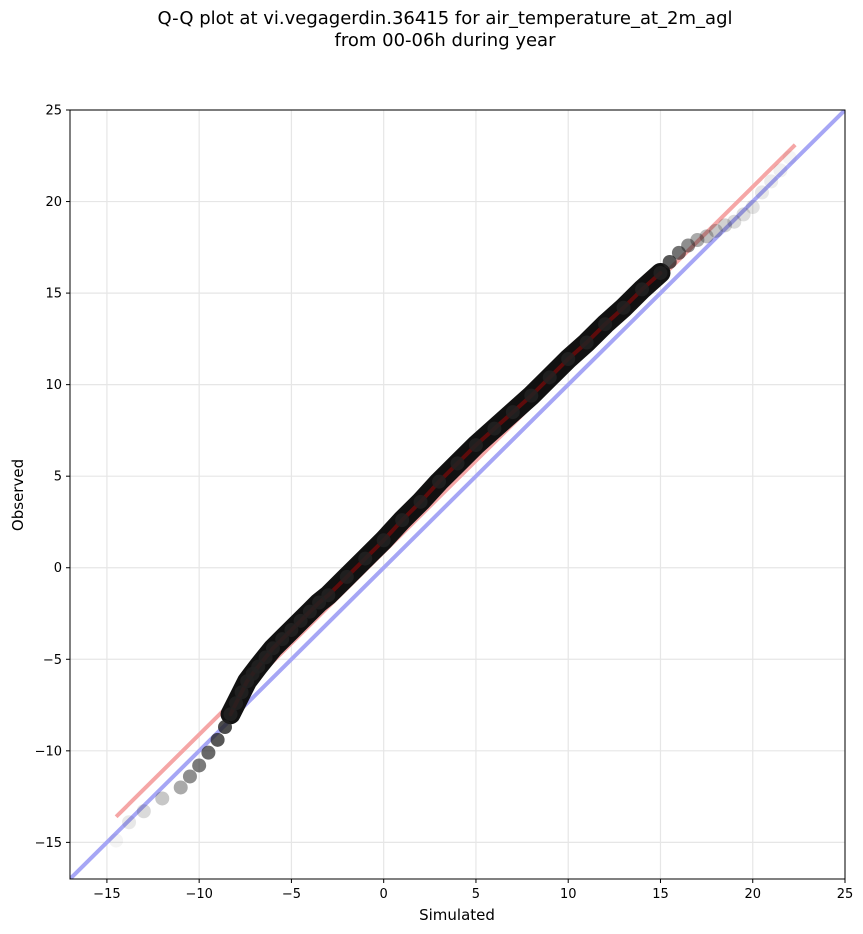 This screenshot has width=863, height=934. Describe the element at coordinates (52, 477) in the screenshot. I see `y-axis-ticks: −15 −10 −5 0 5 10 15 20 25` at that location.